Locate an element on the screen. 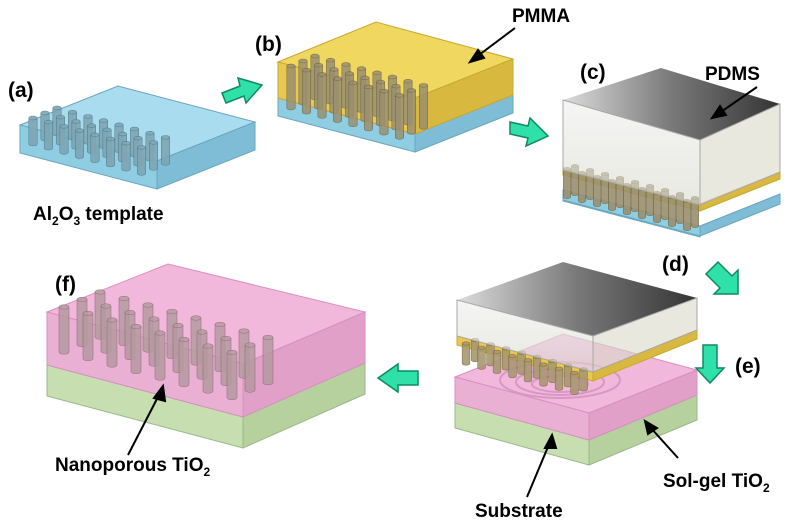  arrow-a-to-b is located at coordinates (242, 90).